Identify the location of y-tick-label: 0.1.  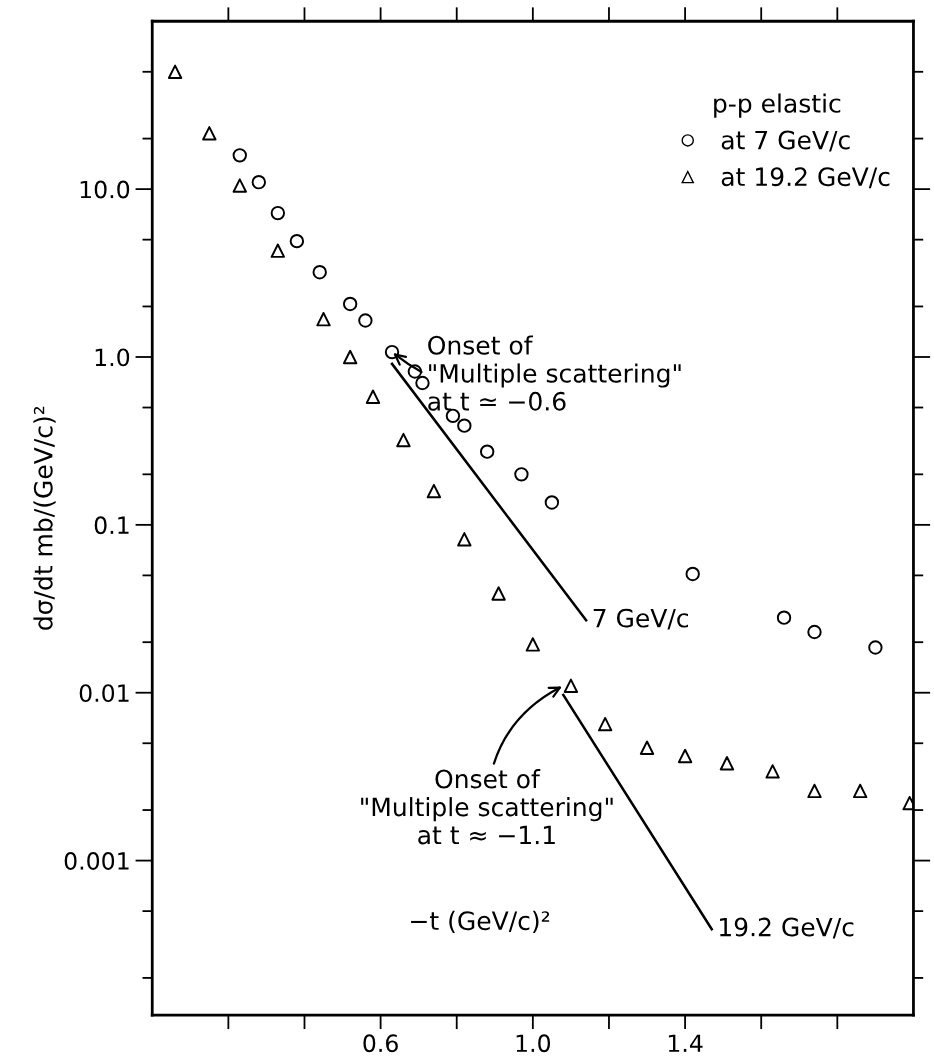
(111, 525).